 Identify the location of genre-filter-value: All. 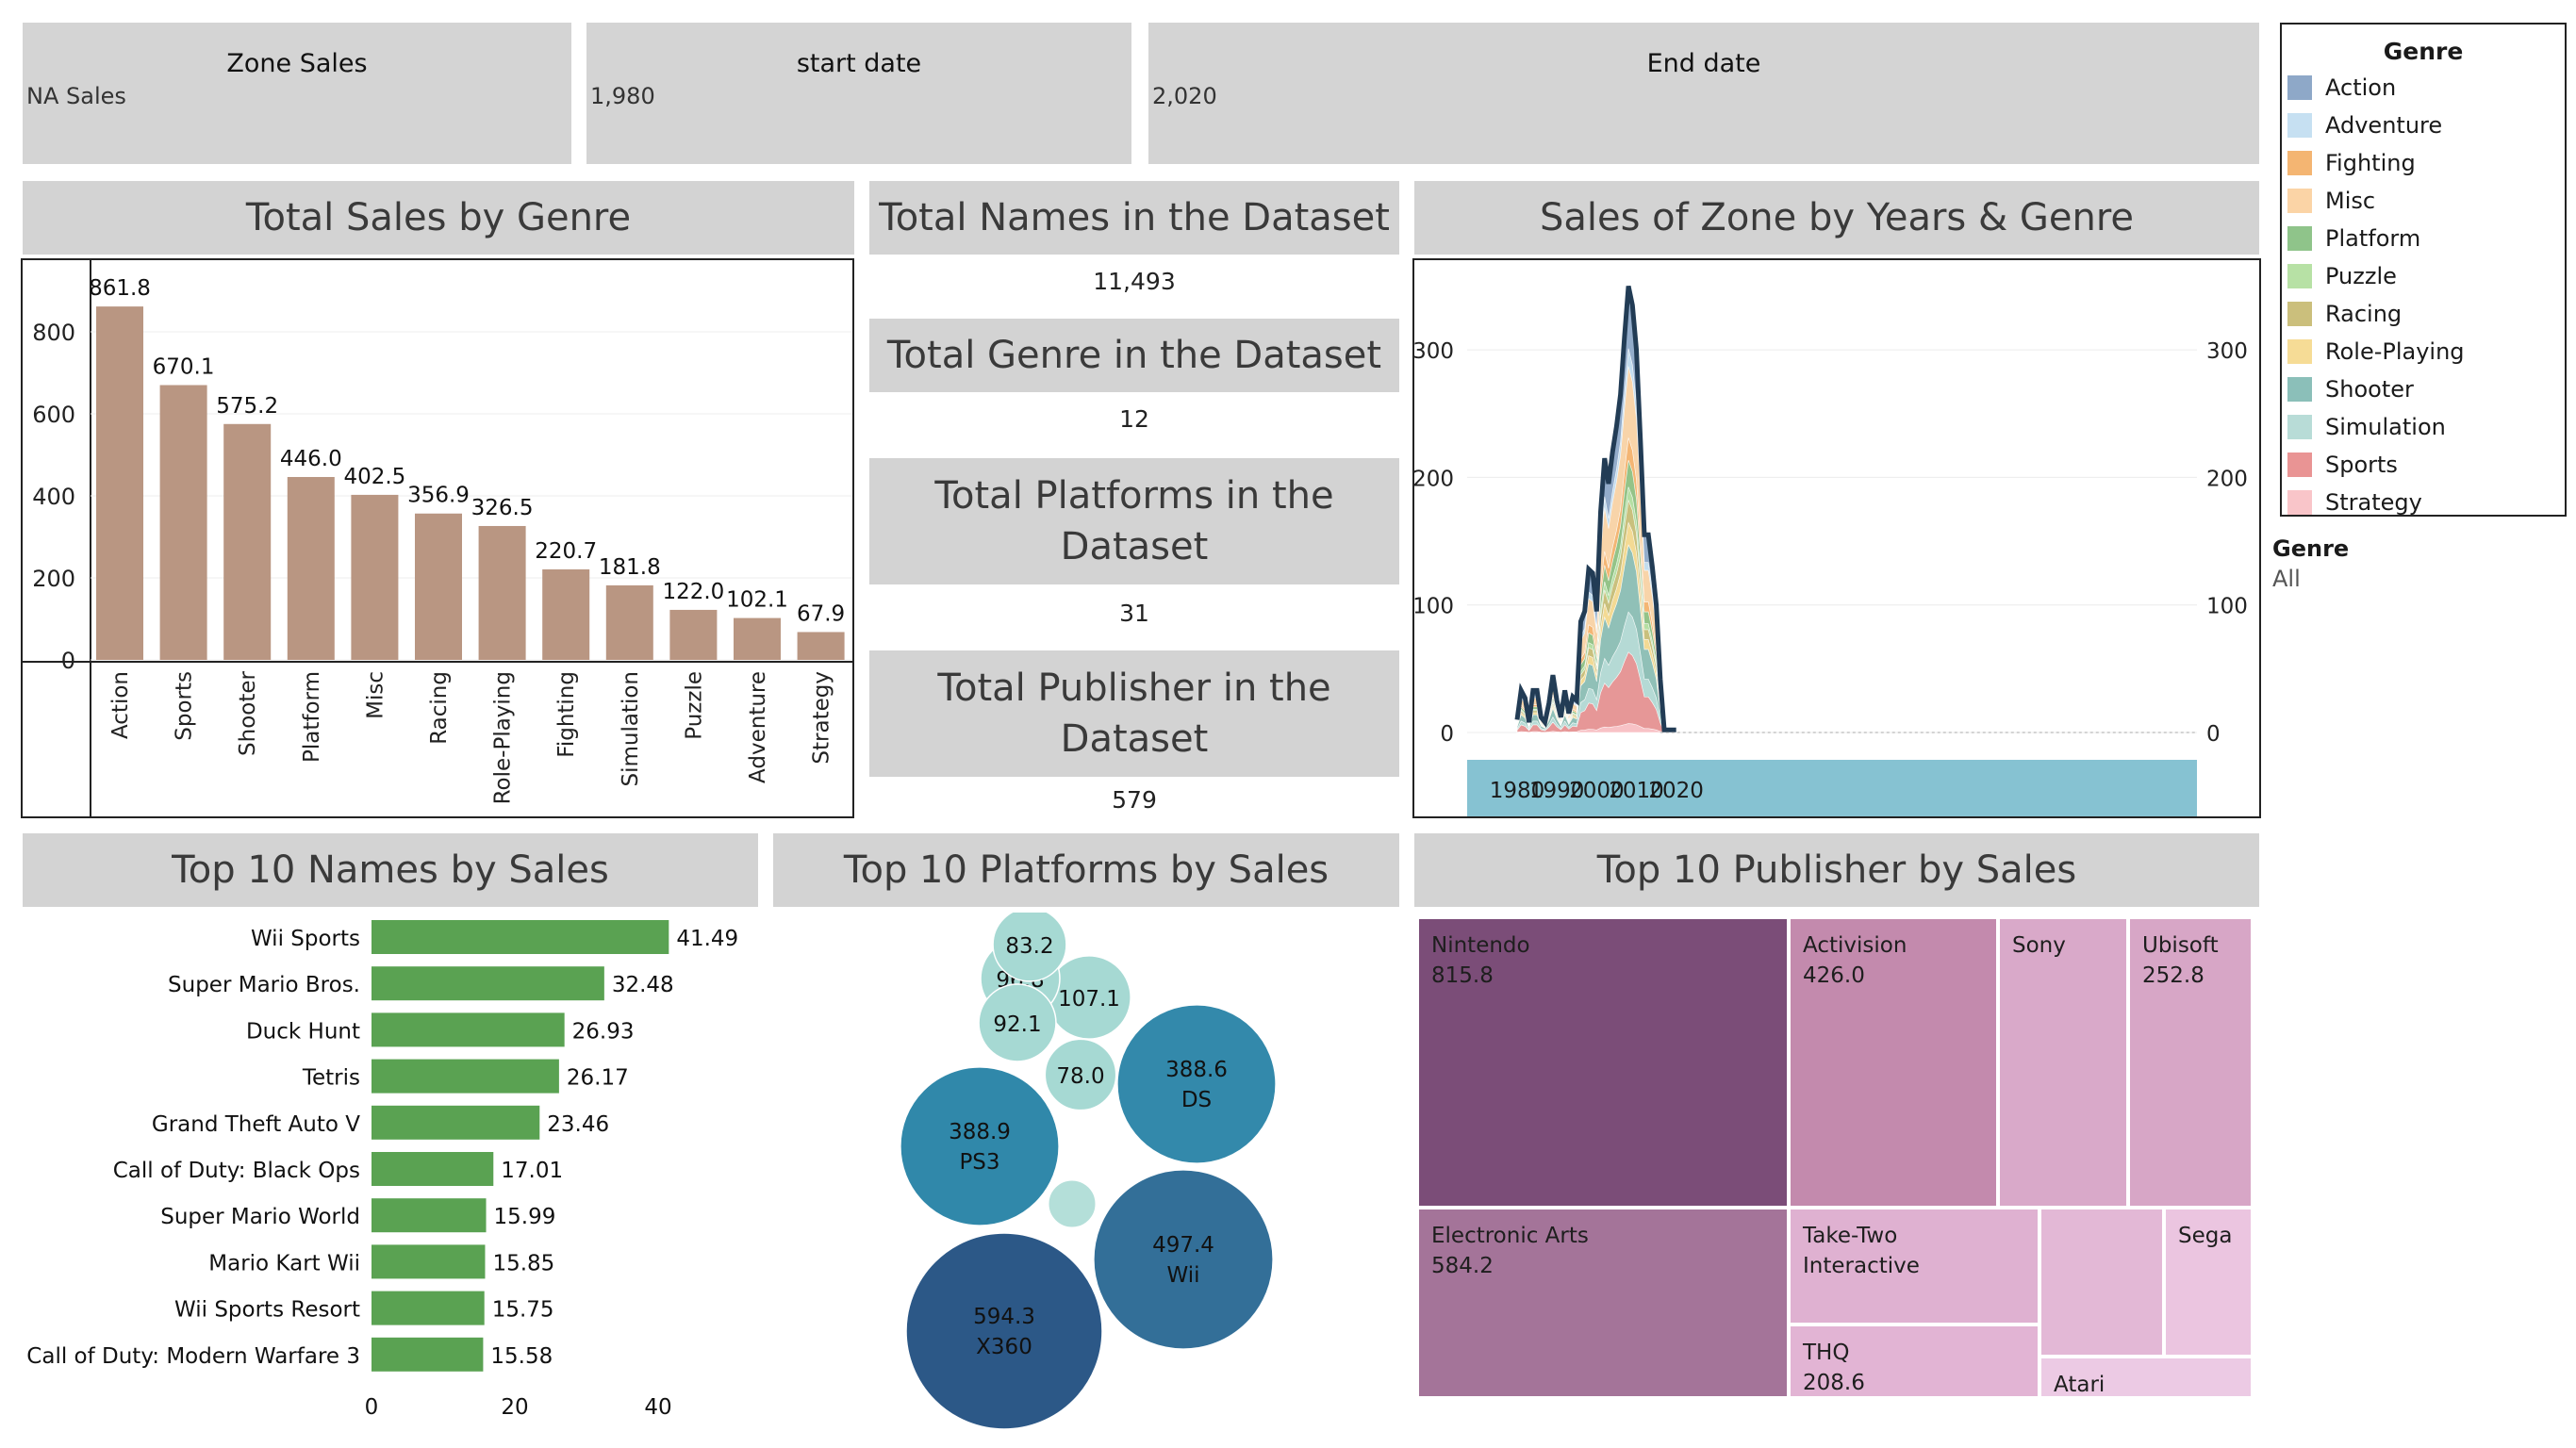
(2286, 579).